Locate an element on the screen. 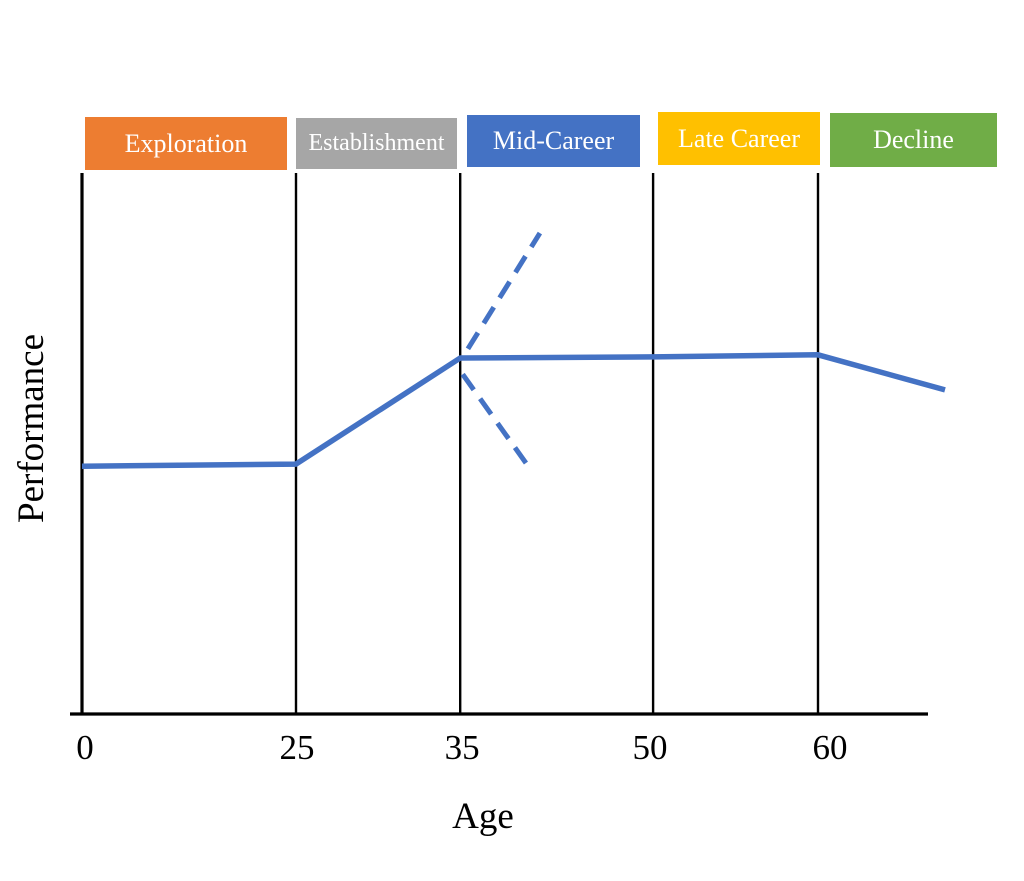  stage-box-establishment: Establishment is located at coordinates (376, 143).